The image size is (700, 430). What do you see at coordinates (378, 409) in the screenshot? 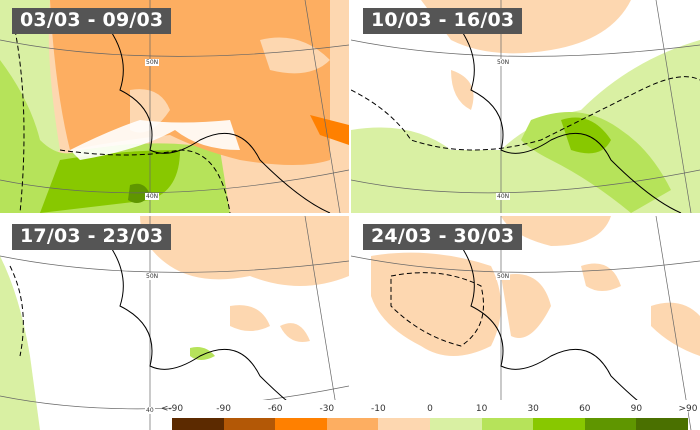
I see `legend-label: -10` at bounding box center [378, 409].